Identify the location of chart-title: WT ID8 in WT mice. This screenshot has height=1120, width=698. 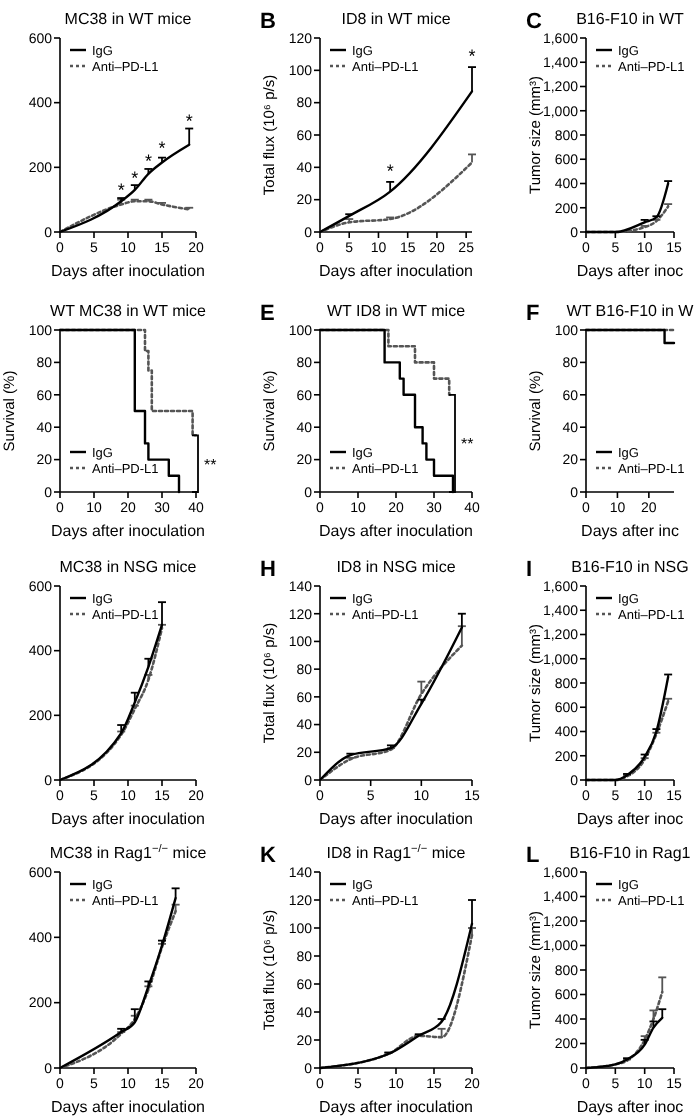
(396, 311).